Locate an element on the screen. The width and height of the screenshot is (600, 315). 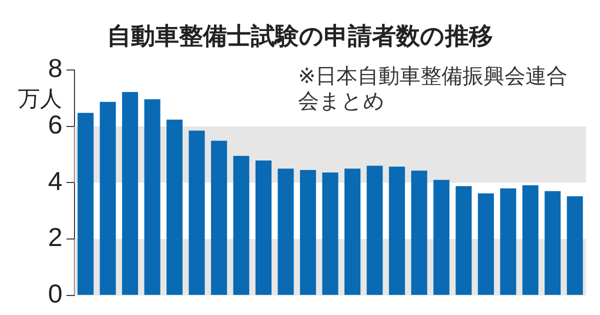
annotation: ※日本自動車整備振興会連合会まとめ is located at coordinates (433, 89).